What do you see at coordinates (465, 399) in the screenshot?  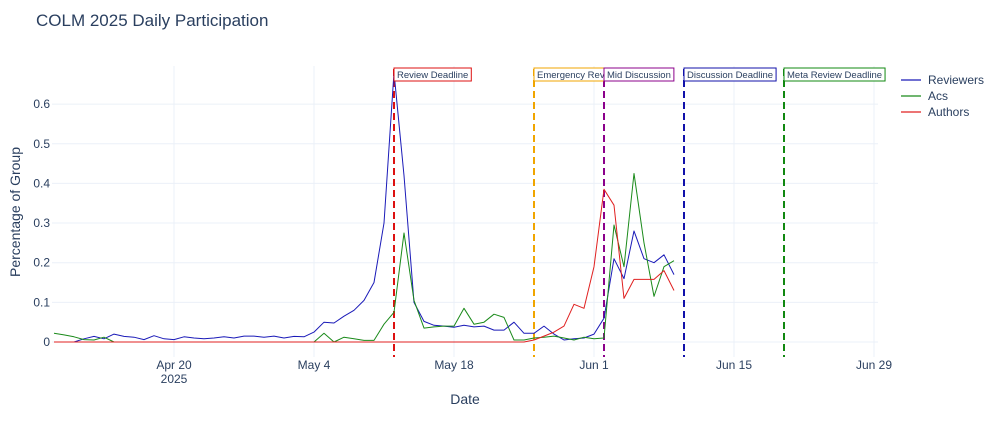 I see `x-axis-label: Date` at bounding box center [465, 399].